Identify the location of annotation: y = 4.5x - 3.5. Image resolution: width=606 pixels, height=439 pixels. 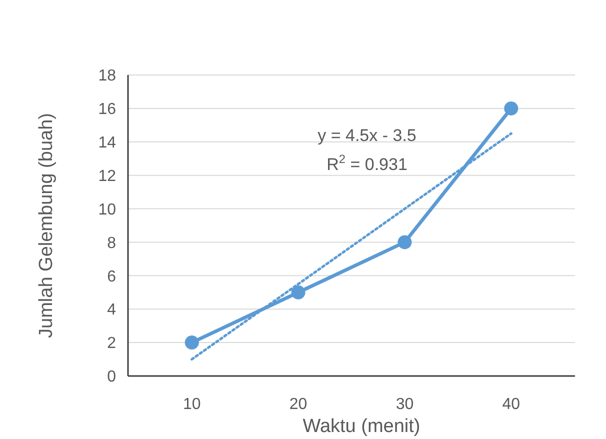
(367, 135).